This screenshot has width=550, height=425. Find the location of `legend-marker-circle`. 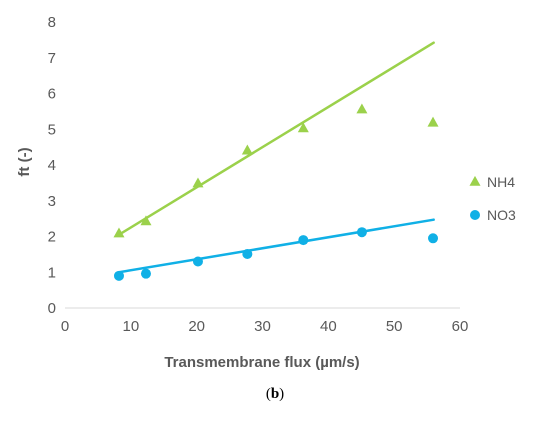

legend-marker-circle is located at coordinates (475, 215).